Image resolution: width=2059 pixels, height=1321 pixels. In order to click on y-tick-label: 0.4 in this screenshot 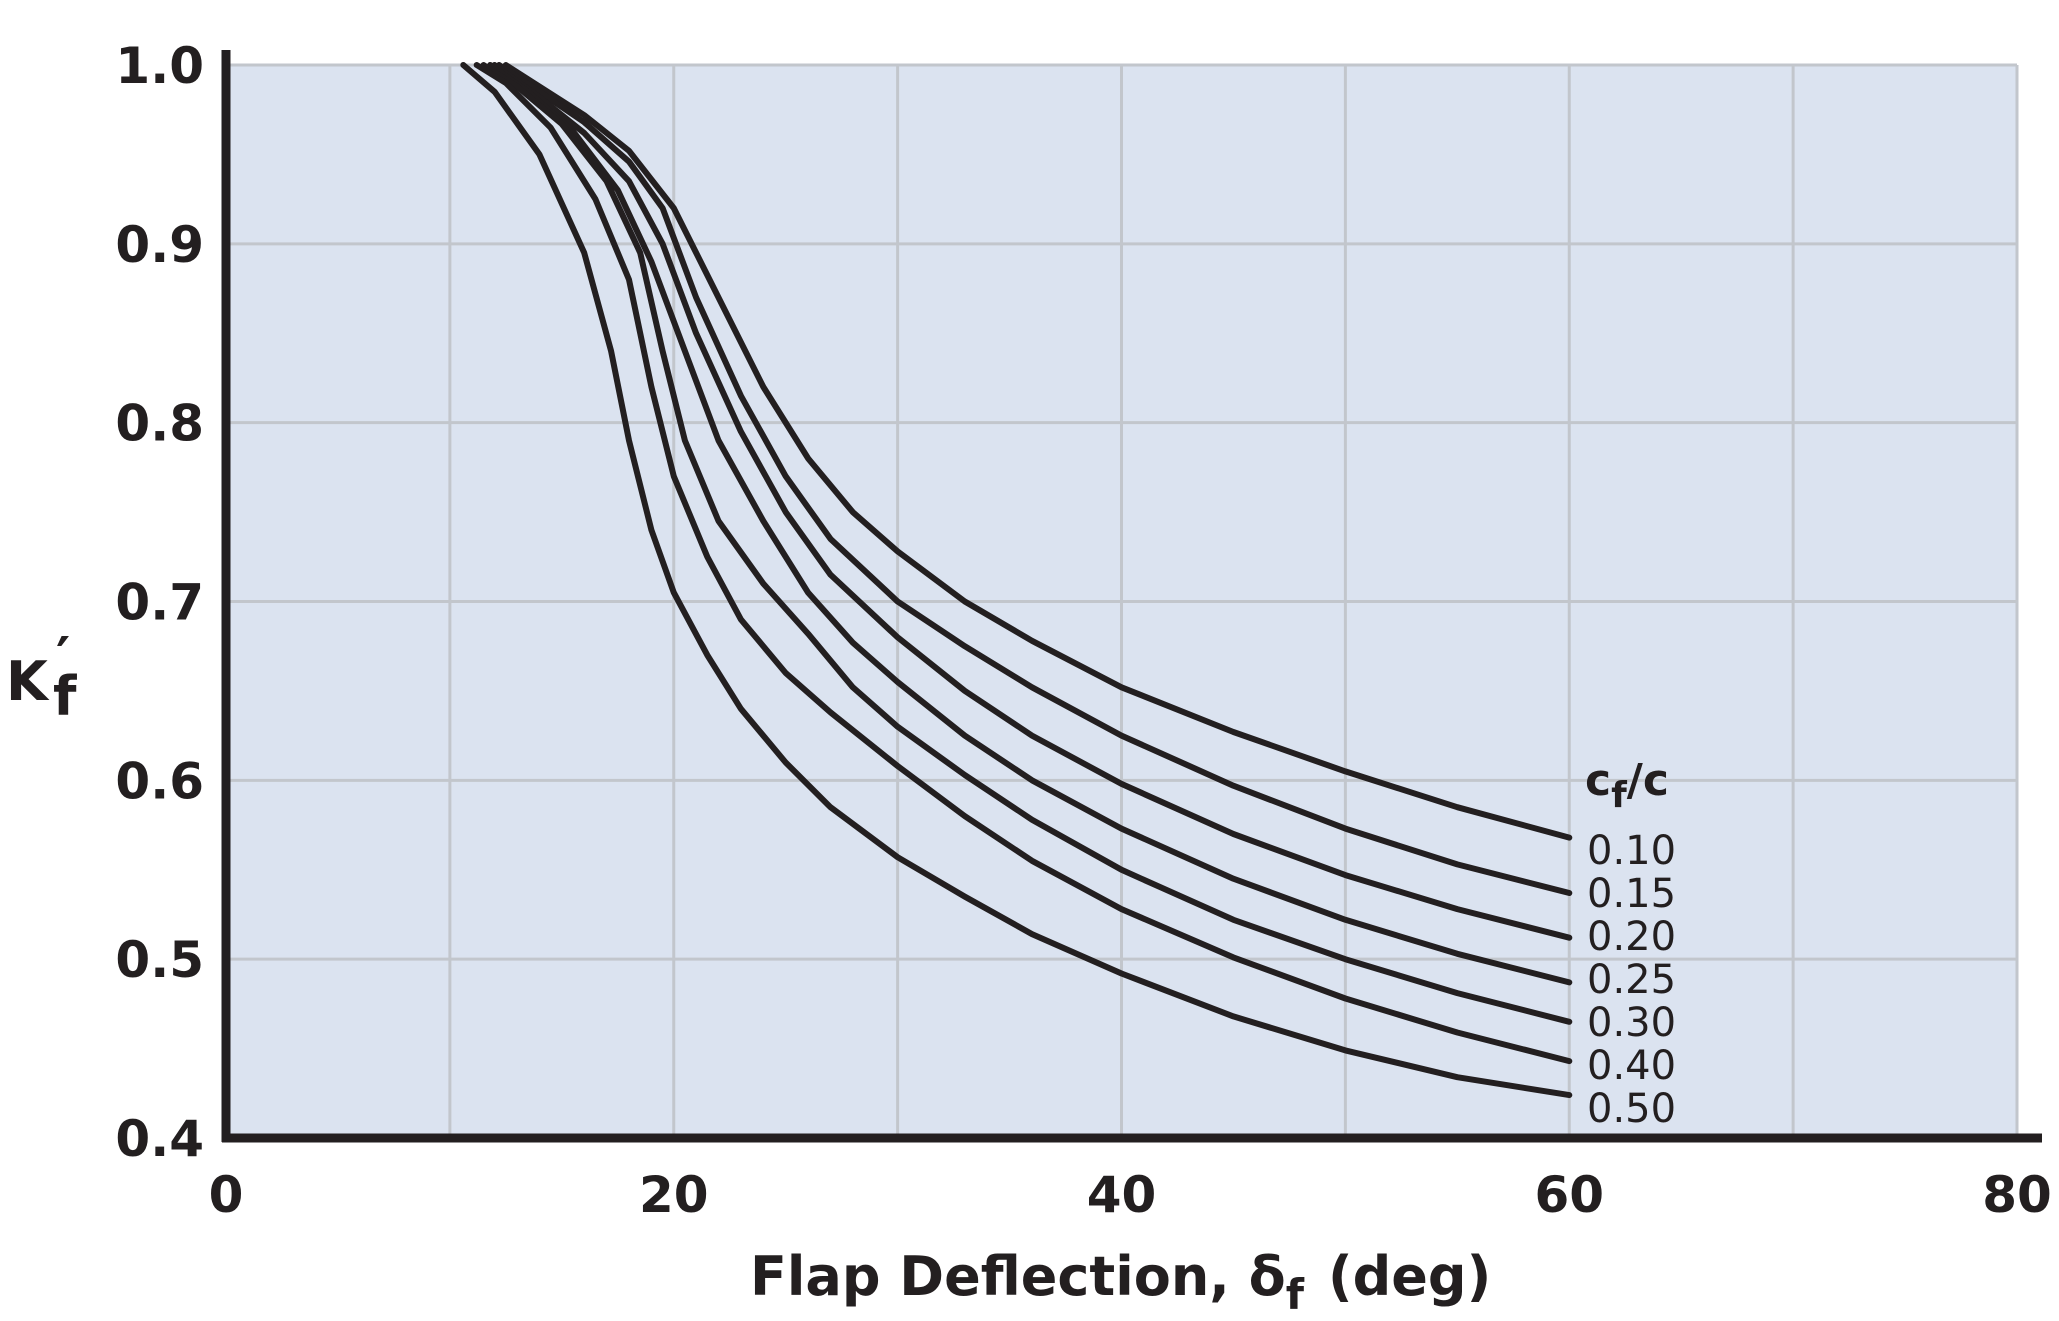, I will do `click(159, 1139)`.